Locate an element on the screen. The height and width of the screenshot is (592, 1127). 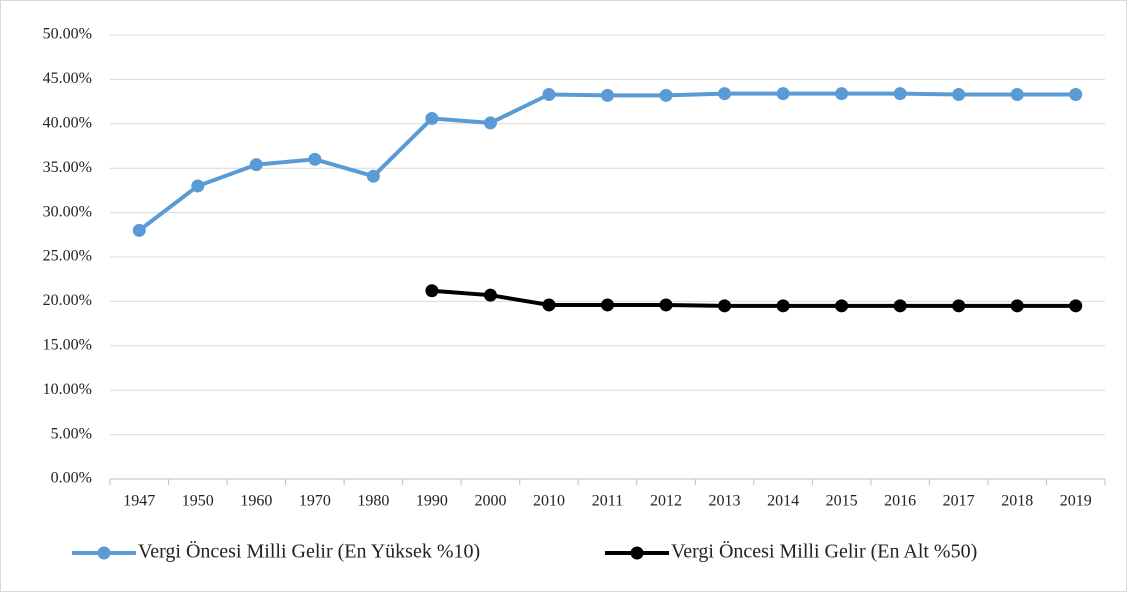
y-tick-label: 40.00% is located at coordinates (67, 122).